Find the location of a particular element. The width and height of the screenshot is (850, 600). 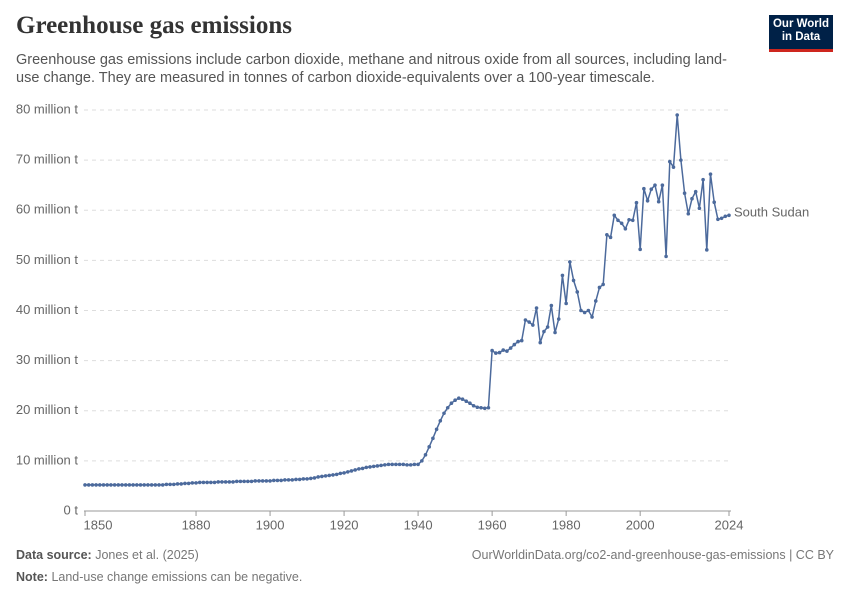

x-tick-label: 1850 is located at coordinates (98, 524).